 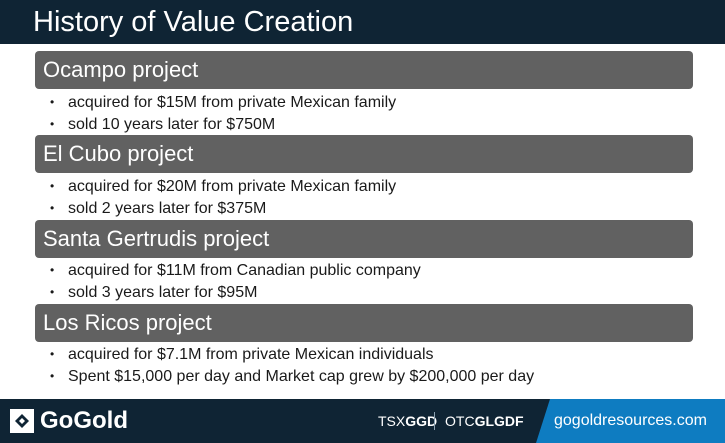 What do you see at coordinates (434, 421) in the screenshot?
I see `ticker-divider` at bounding box center [434, 421].